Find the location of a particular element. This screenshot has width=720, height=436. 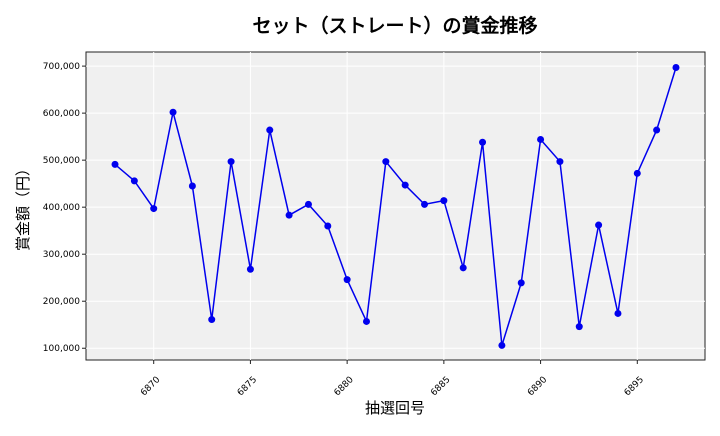

y-tick-label: 600,000 is located at coordinates (61, 114).